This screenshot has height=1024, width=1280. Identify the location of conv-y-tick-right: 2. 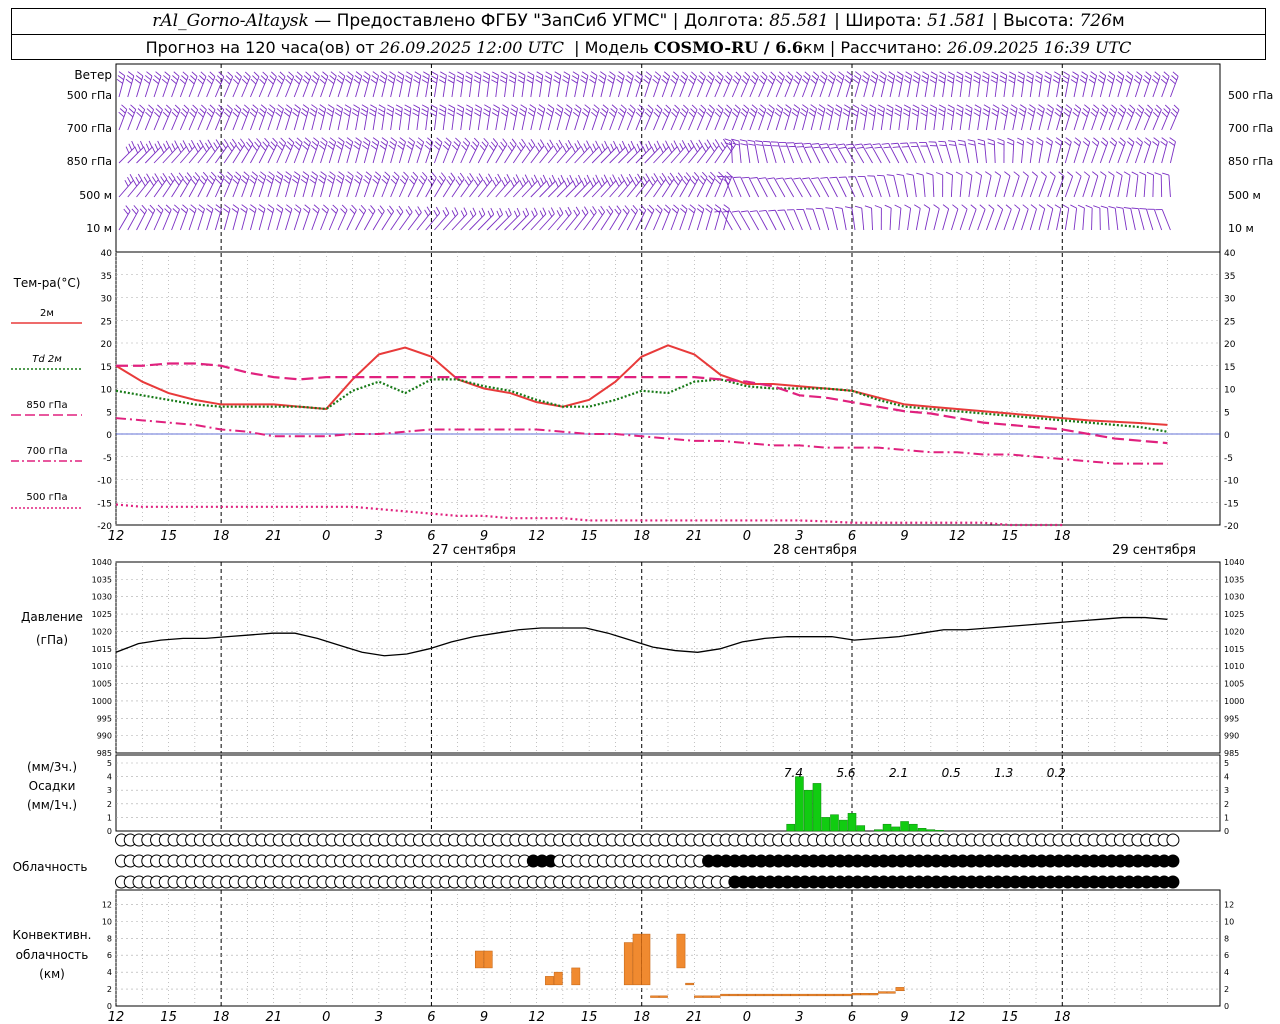
(1226, 989).